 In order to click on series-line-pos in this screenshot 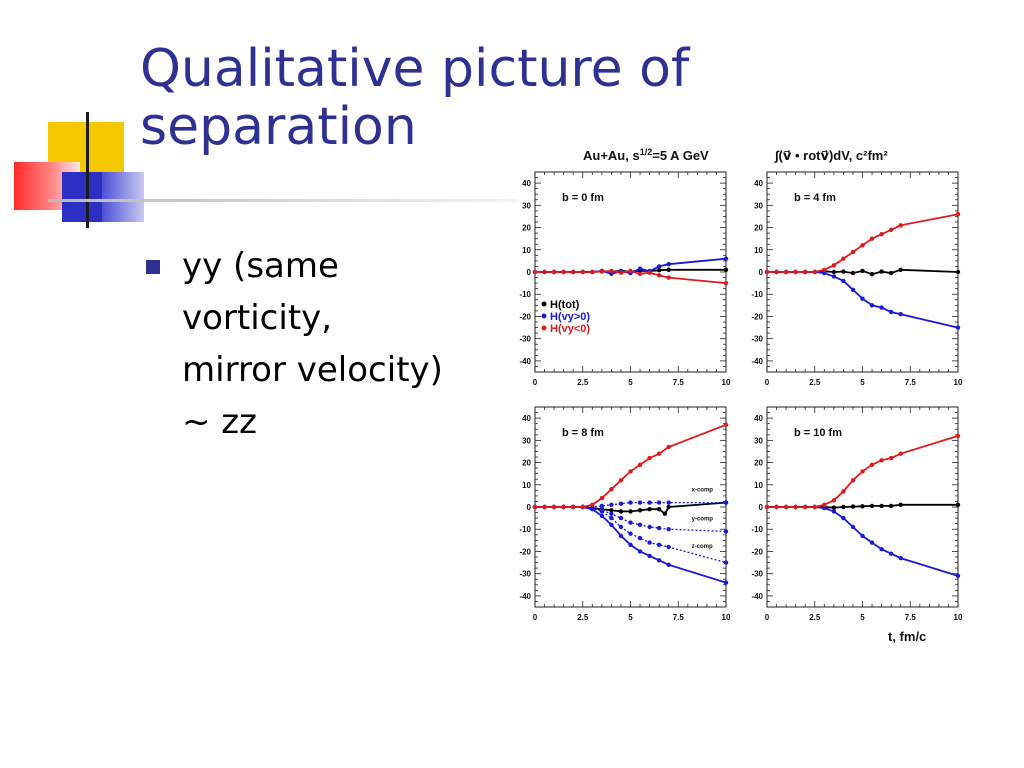, I will do `click(631, 535)`.